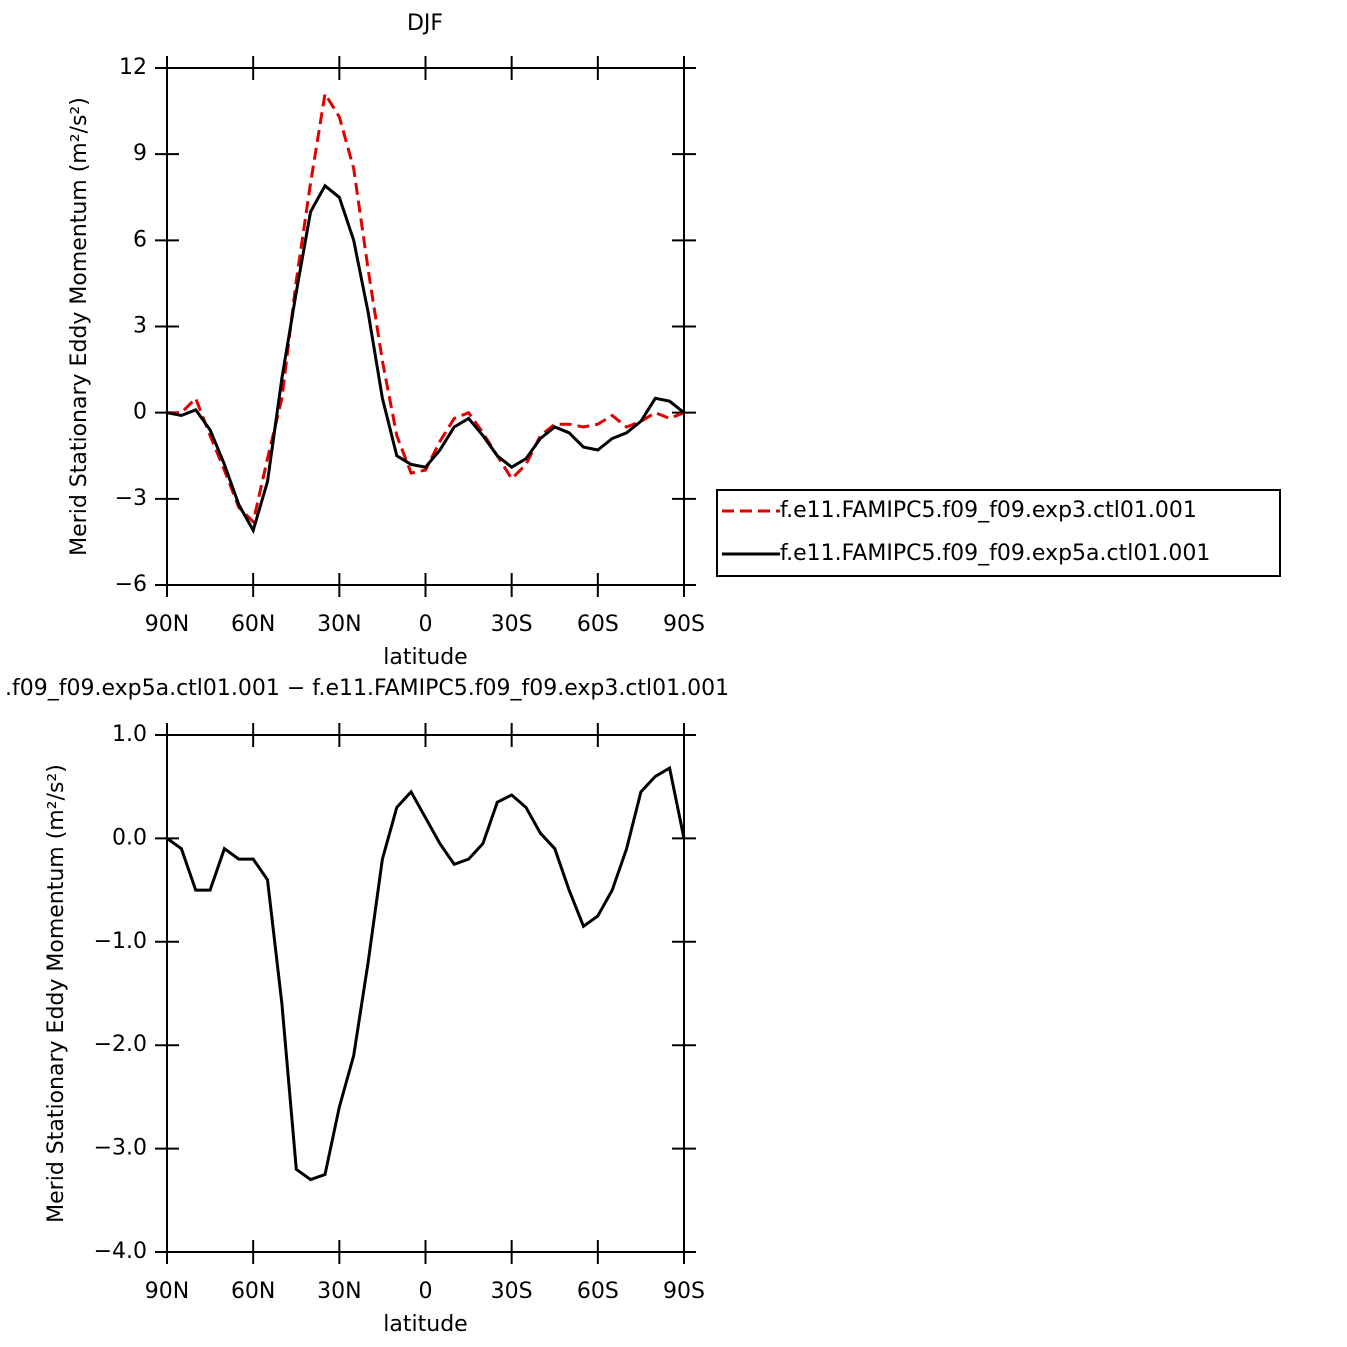  Describe the element at coordinates (120, 1251) in the screenshot. I see `y-tick-label: −4.0` at that location.